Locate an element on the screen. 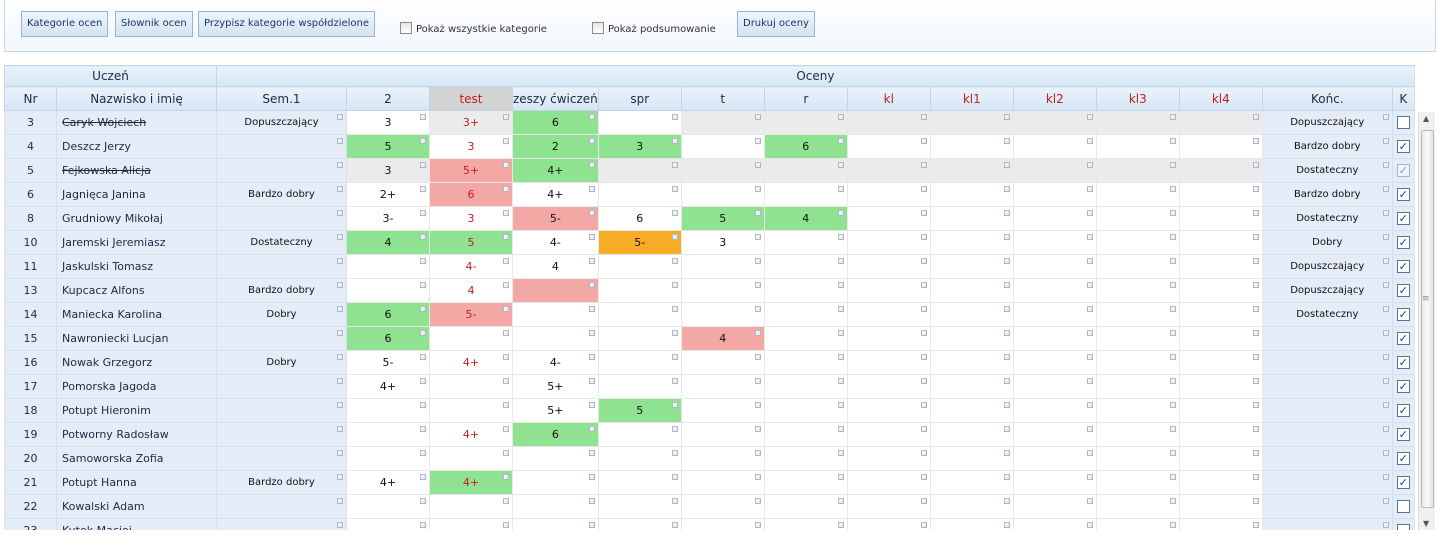  row-student-name: Potupt Hanna is located at coordinates (136, 482).